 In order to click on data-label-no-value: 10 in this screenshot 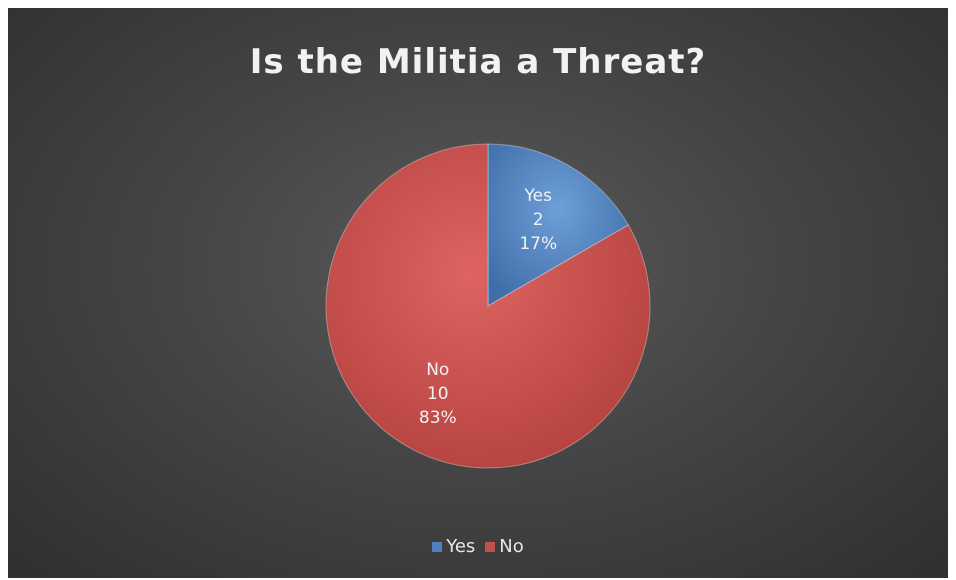, I will do `click(438, 394)`.